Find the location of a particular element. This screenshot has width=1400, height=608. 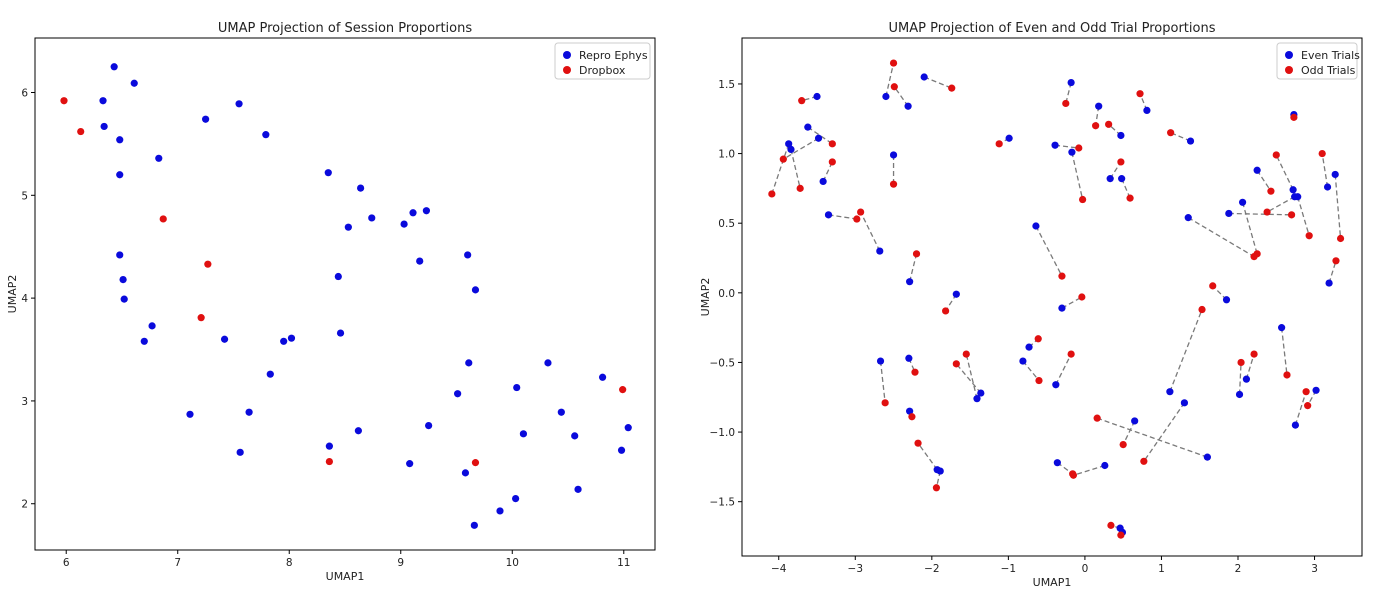

x-tick-label: −2 is located at coordinates (931, 569).